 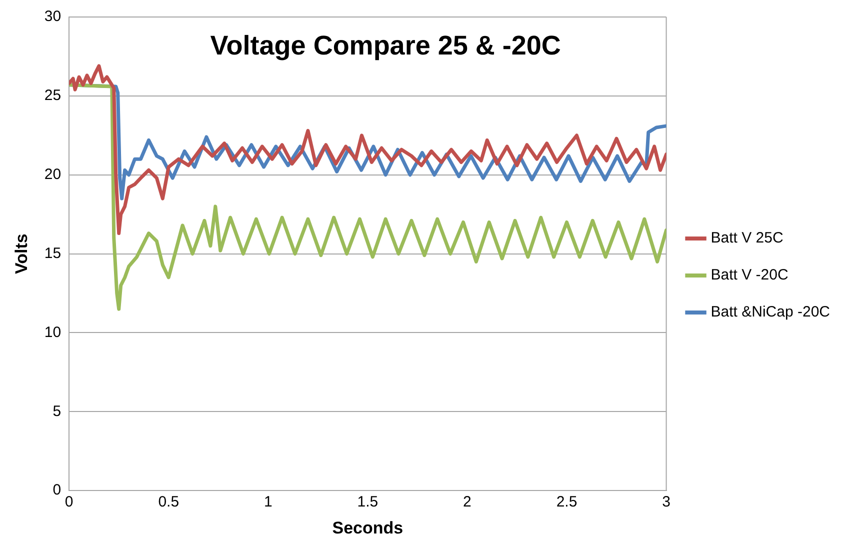 What do you see at coordinates (53, 17) in the screenshot?
I see `y-tick-label: 30` at bounding box center [53, 17].